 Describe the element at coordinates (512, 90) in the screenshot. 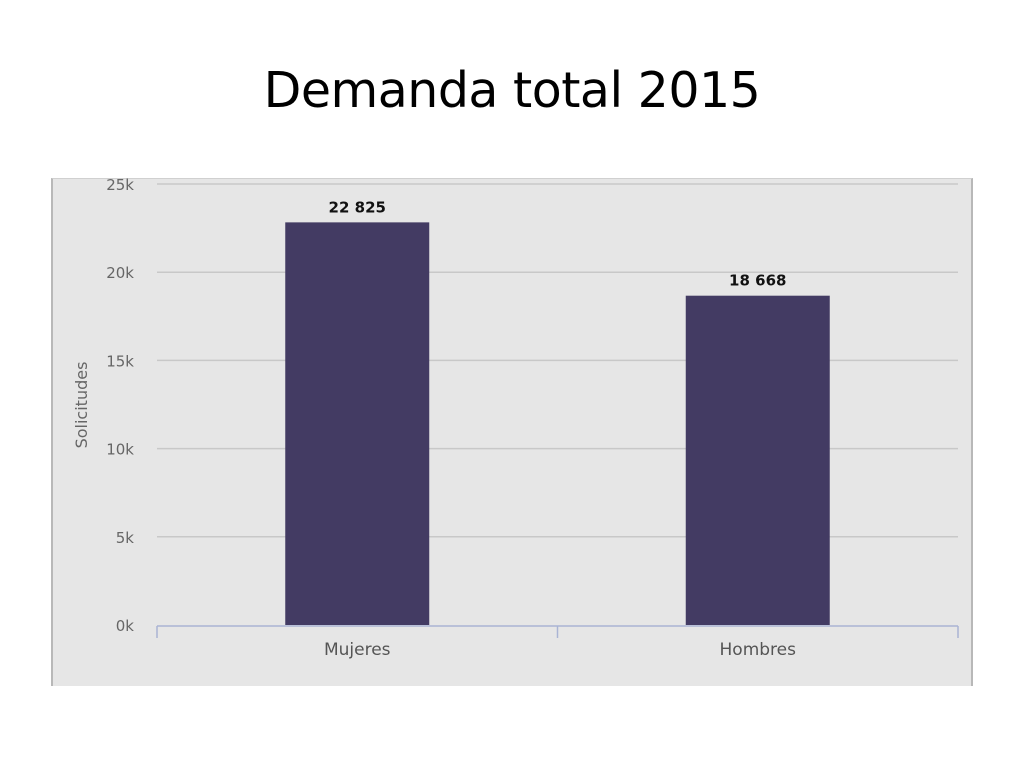

I see `slide-title: Demanda total 2015` at that location.